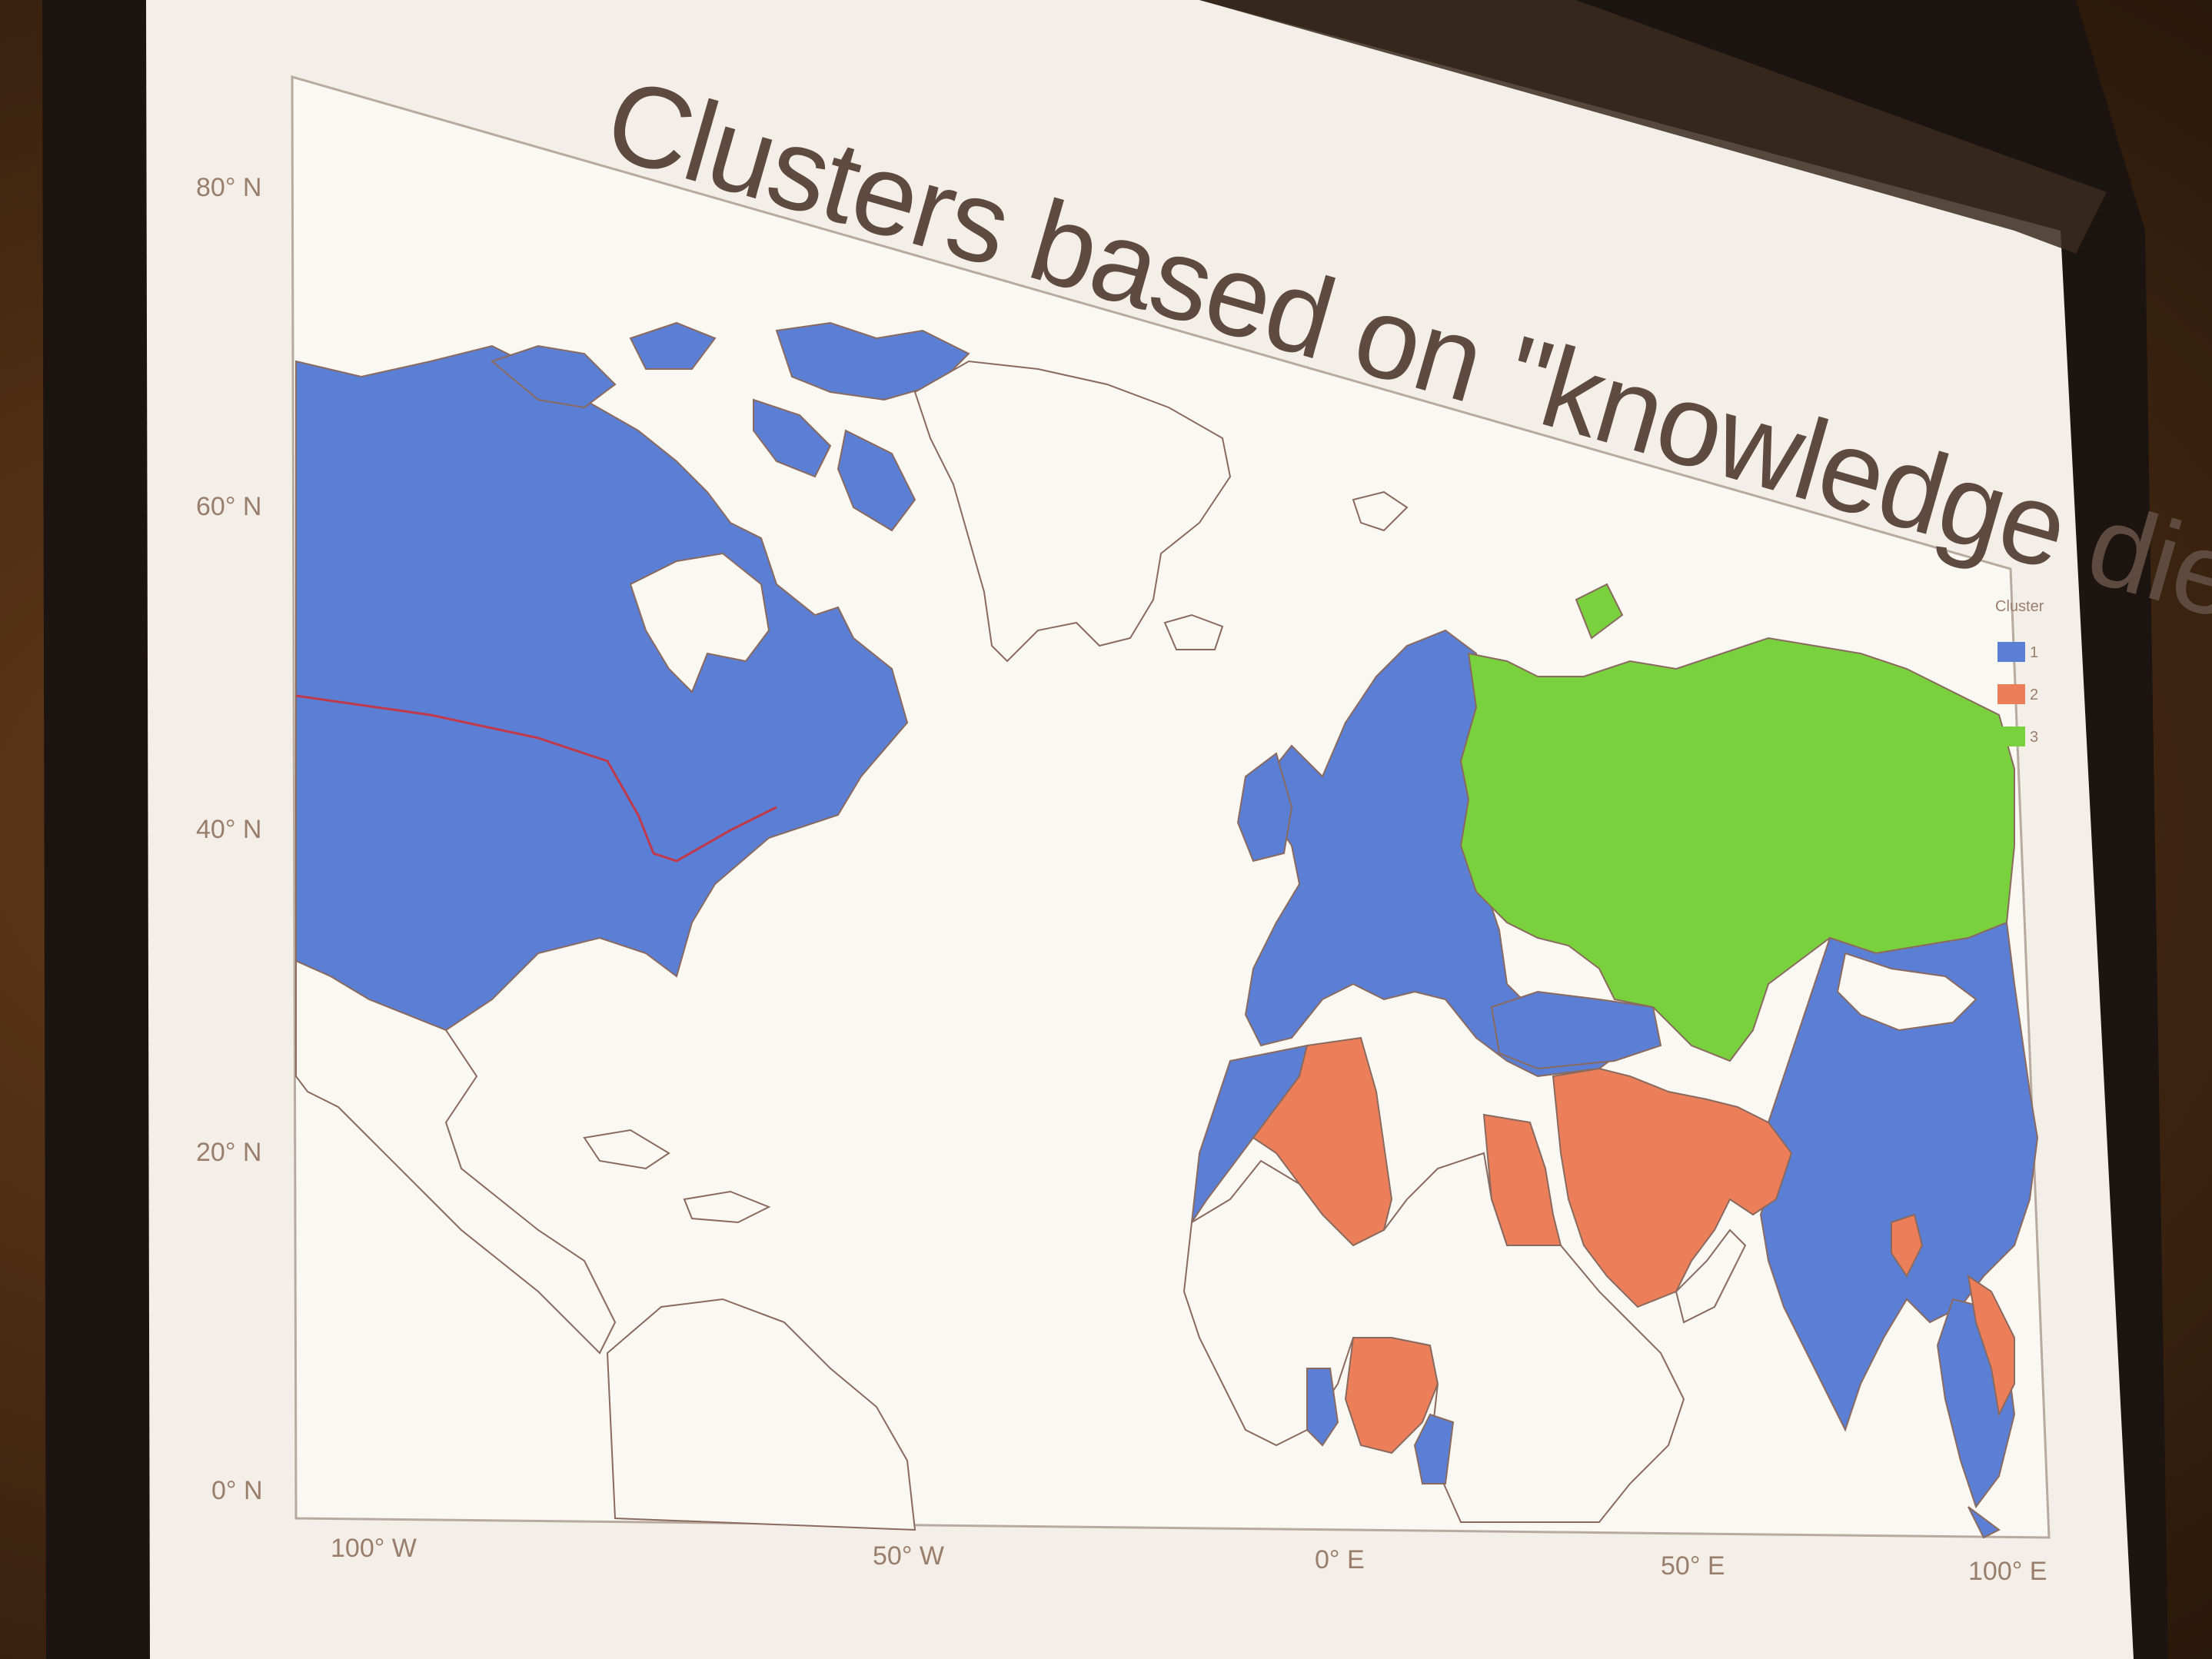  Describe the element at coordinates (2007, 1571) in the screenshot. I see `x-tick-label: 100° E` at that location.